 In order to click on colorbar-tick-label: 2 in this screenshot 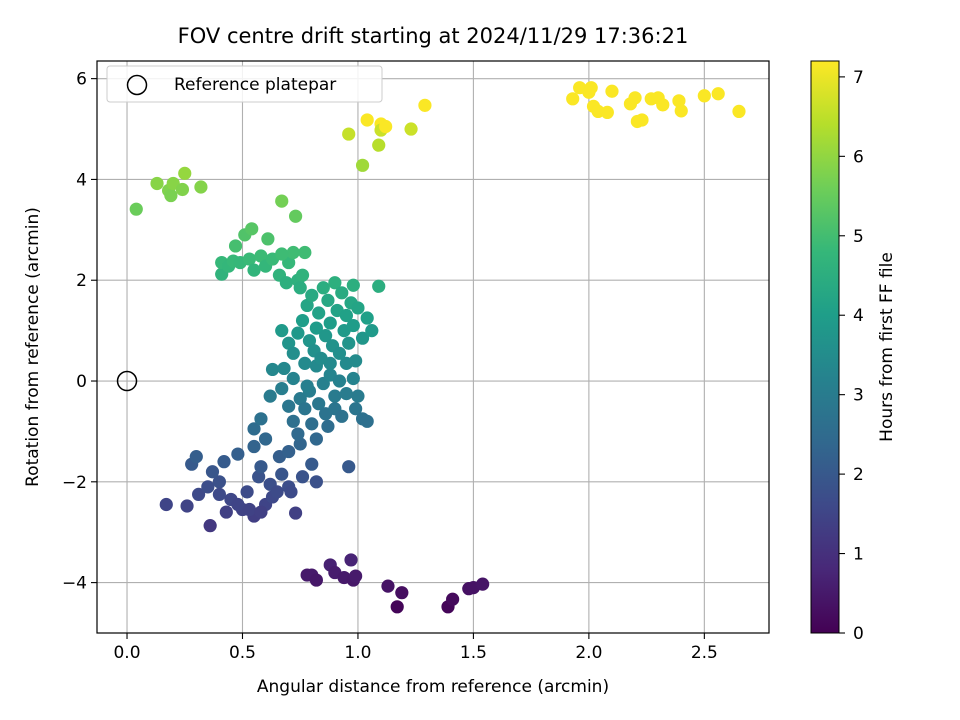, I will do `click(858, 475)`.